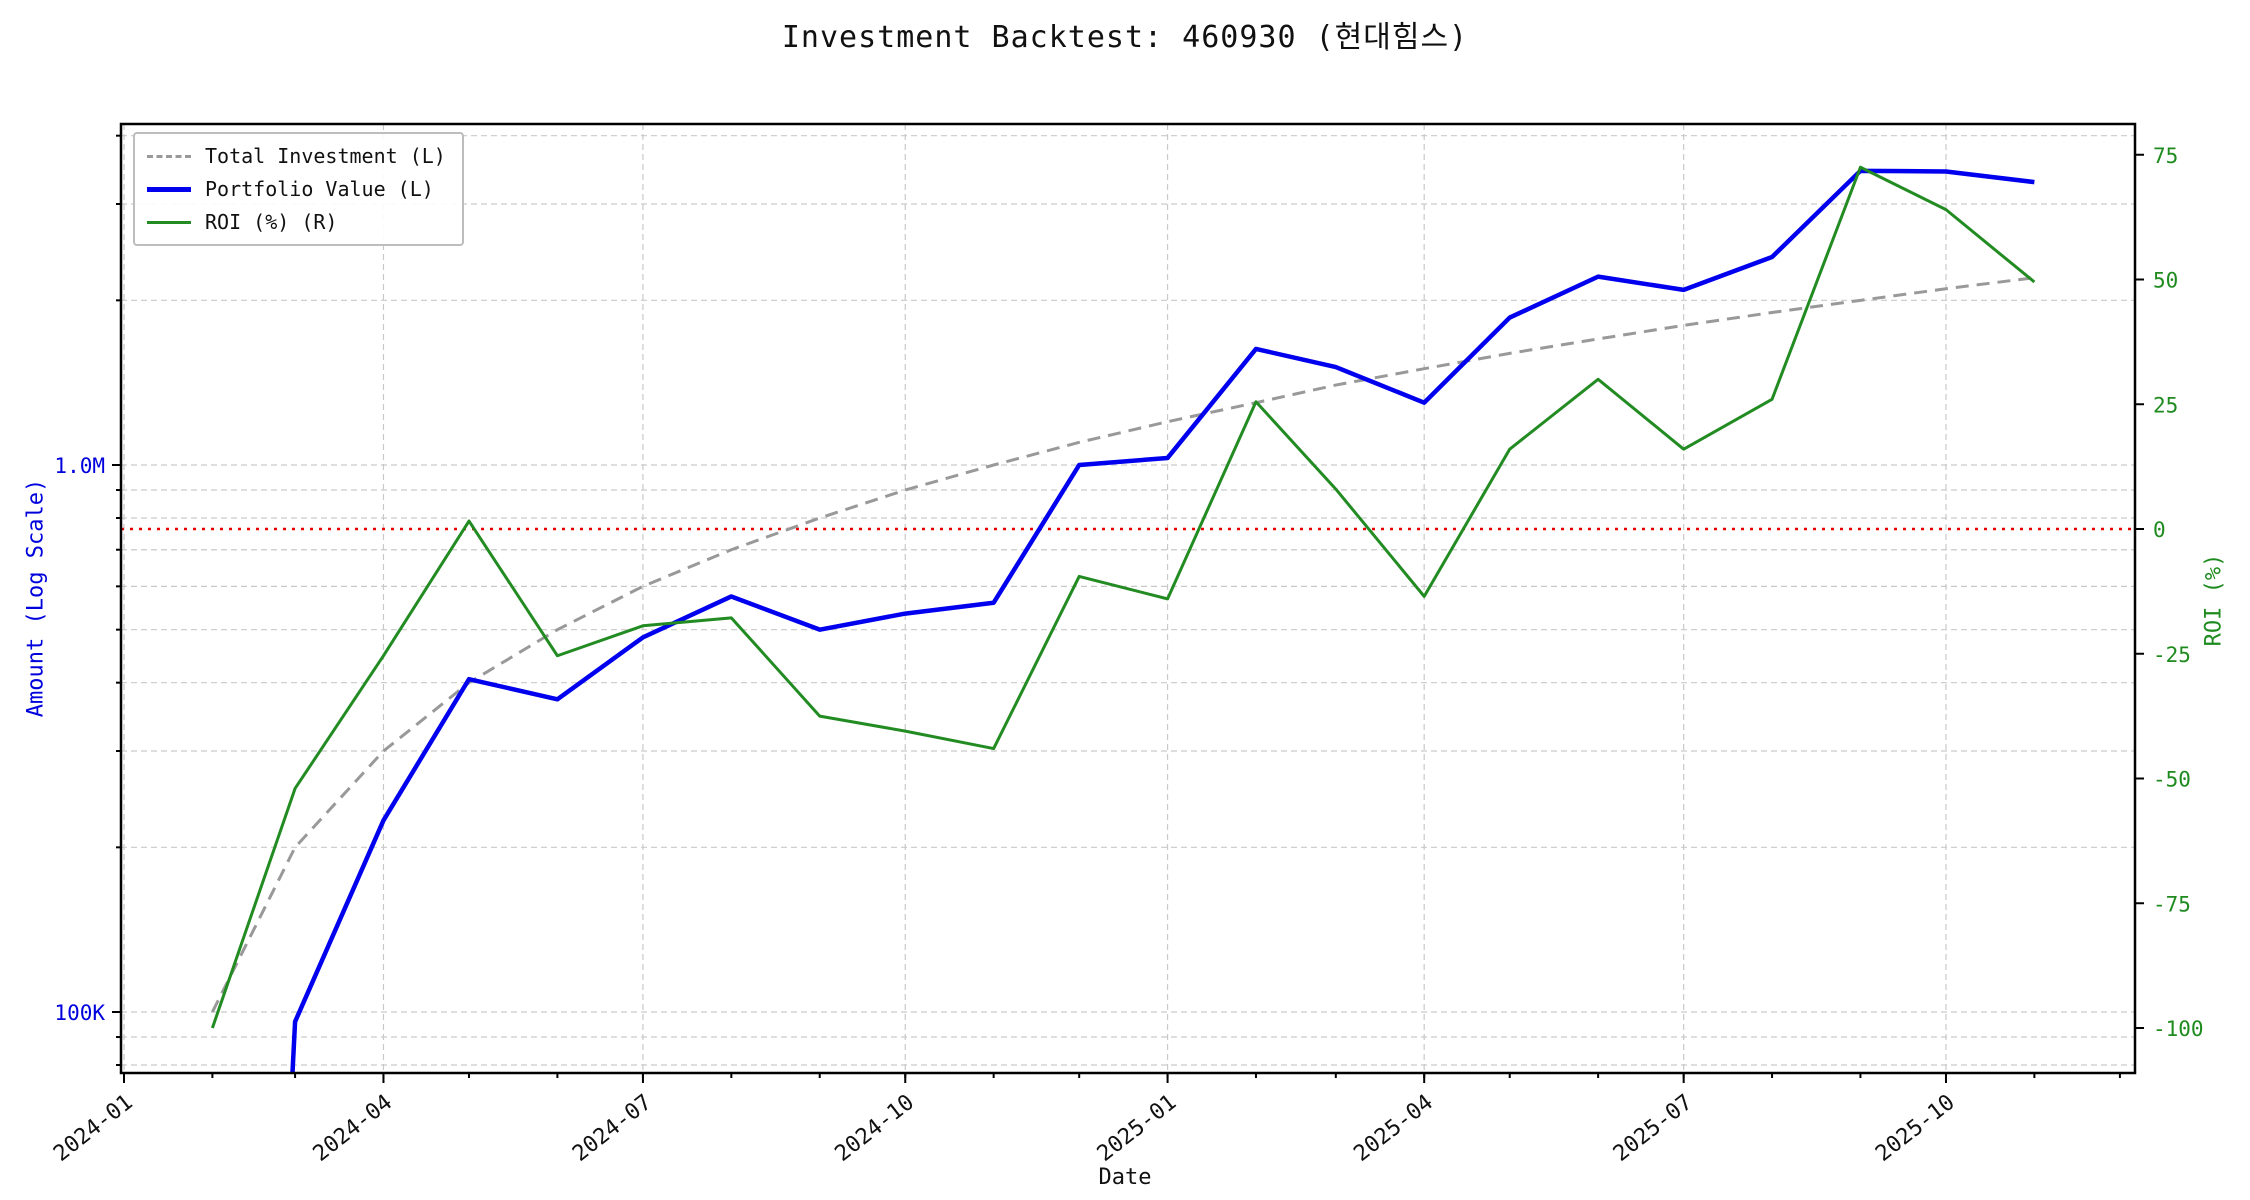  What do you see at coordinates (319, 189) in the screenshot?
I see `legend-item-label: Portfolio Value (L)` at bounding box center [319, 189].